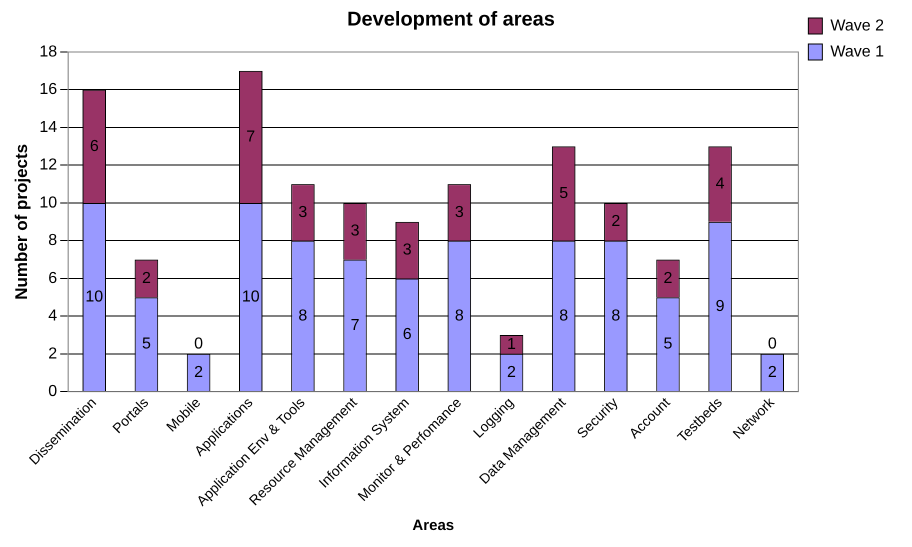 The height and width of the screenshot is (547, 912). I want to click on y-tick-label: 0, so click(53, 391).